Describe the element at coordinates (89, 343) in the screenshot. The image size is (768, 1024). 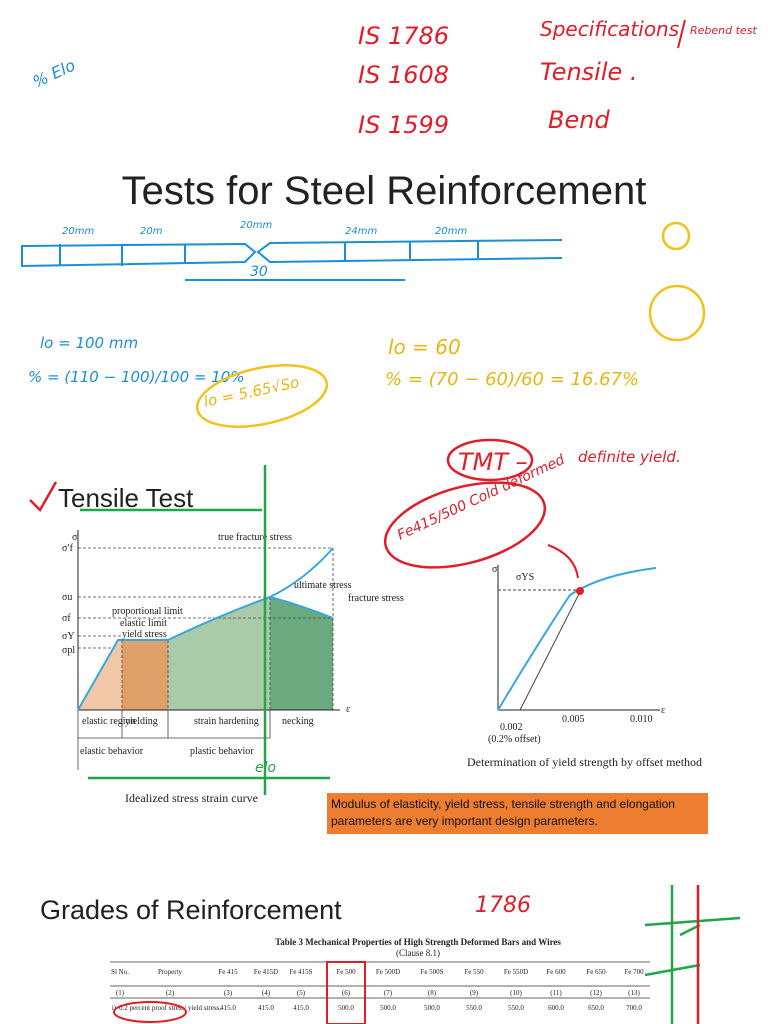
I see `note: lo = 100 mm` at that location.